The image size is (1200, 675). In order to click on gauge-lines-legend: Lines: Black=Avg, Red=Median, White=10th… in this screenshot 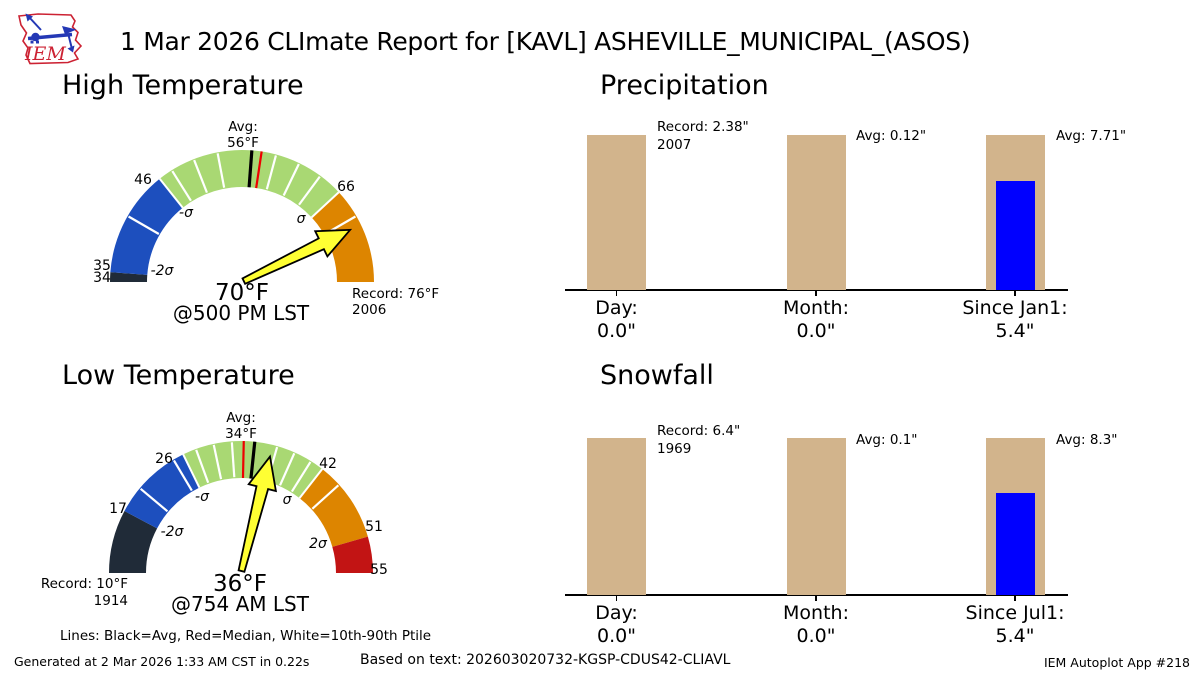, I will do `click(246, 636)`.